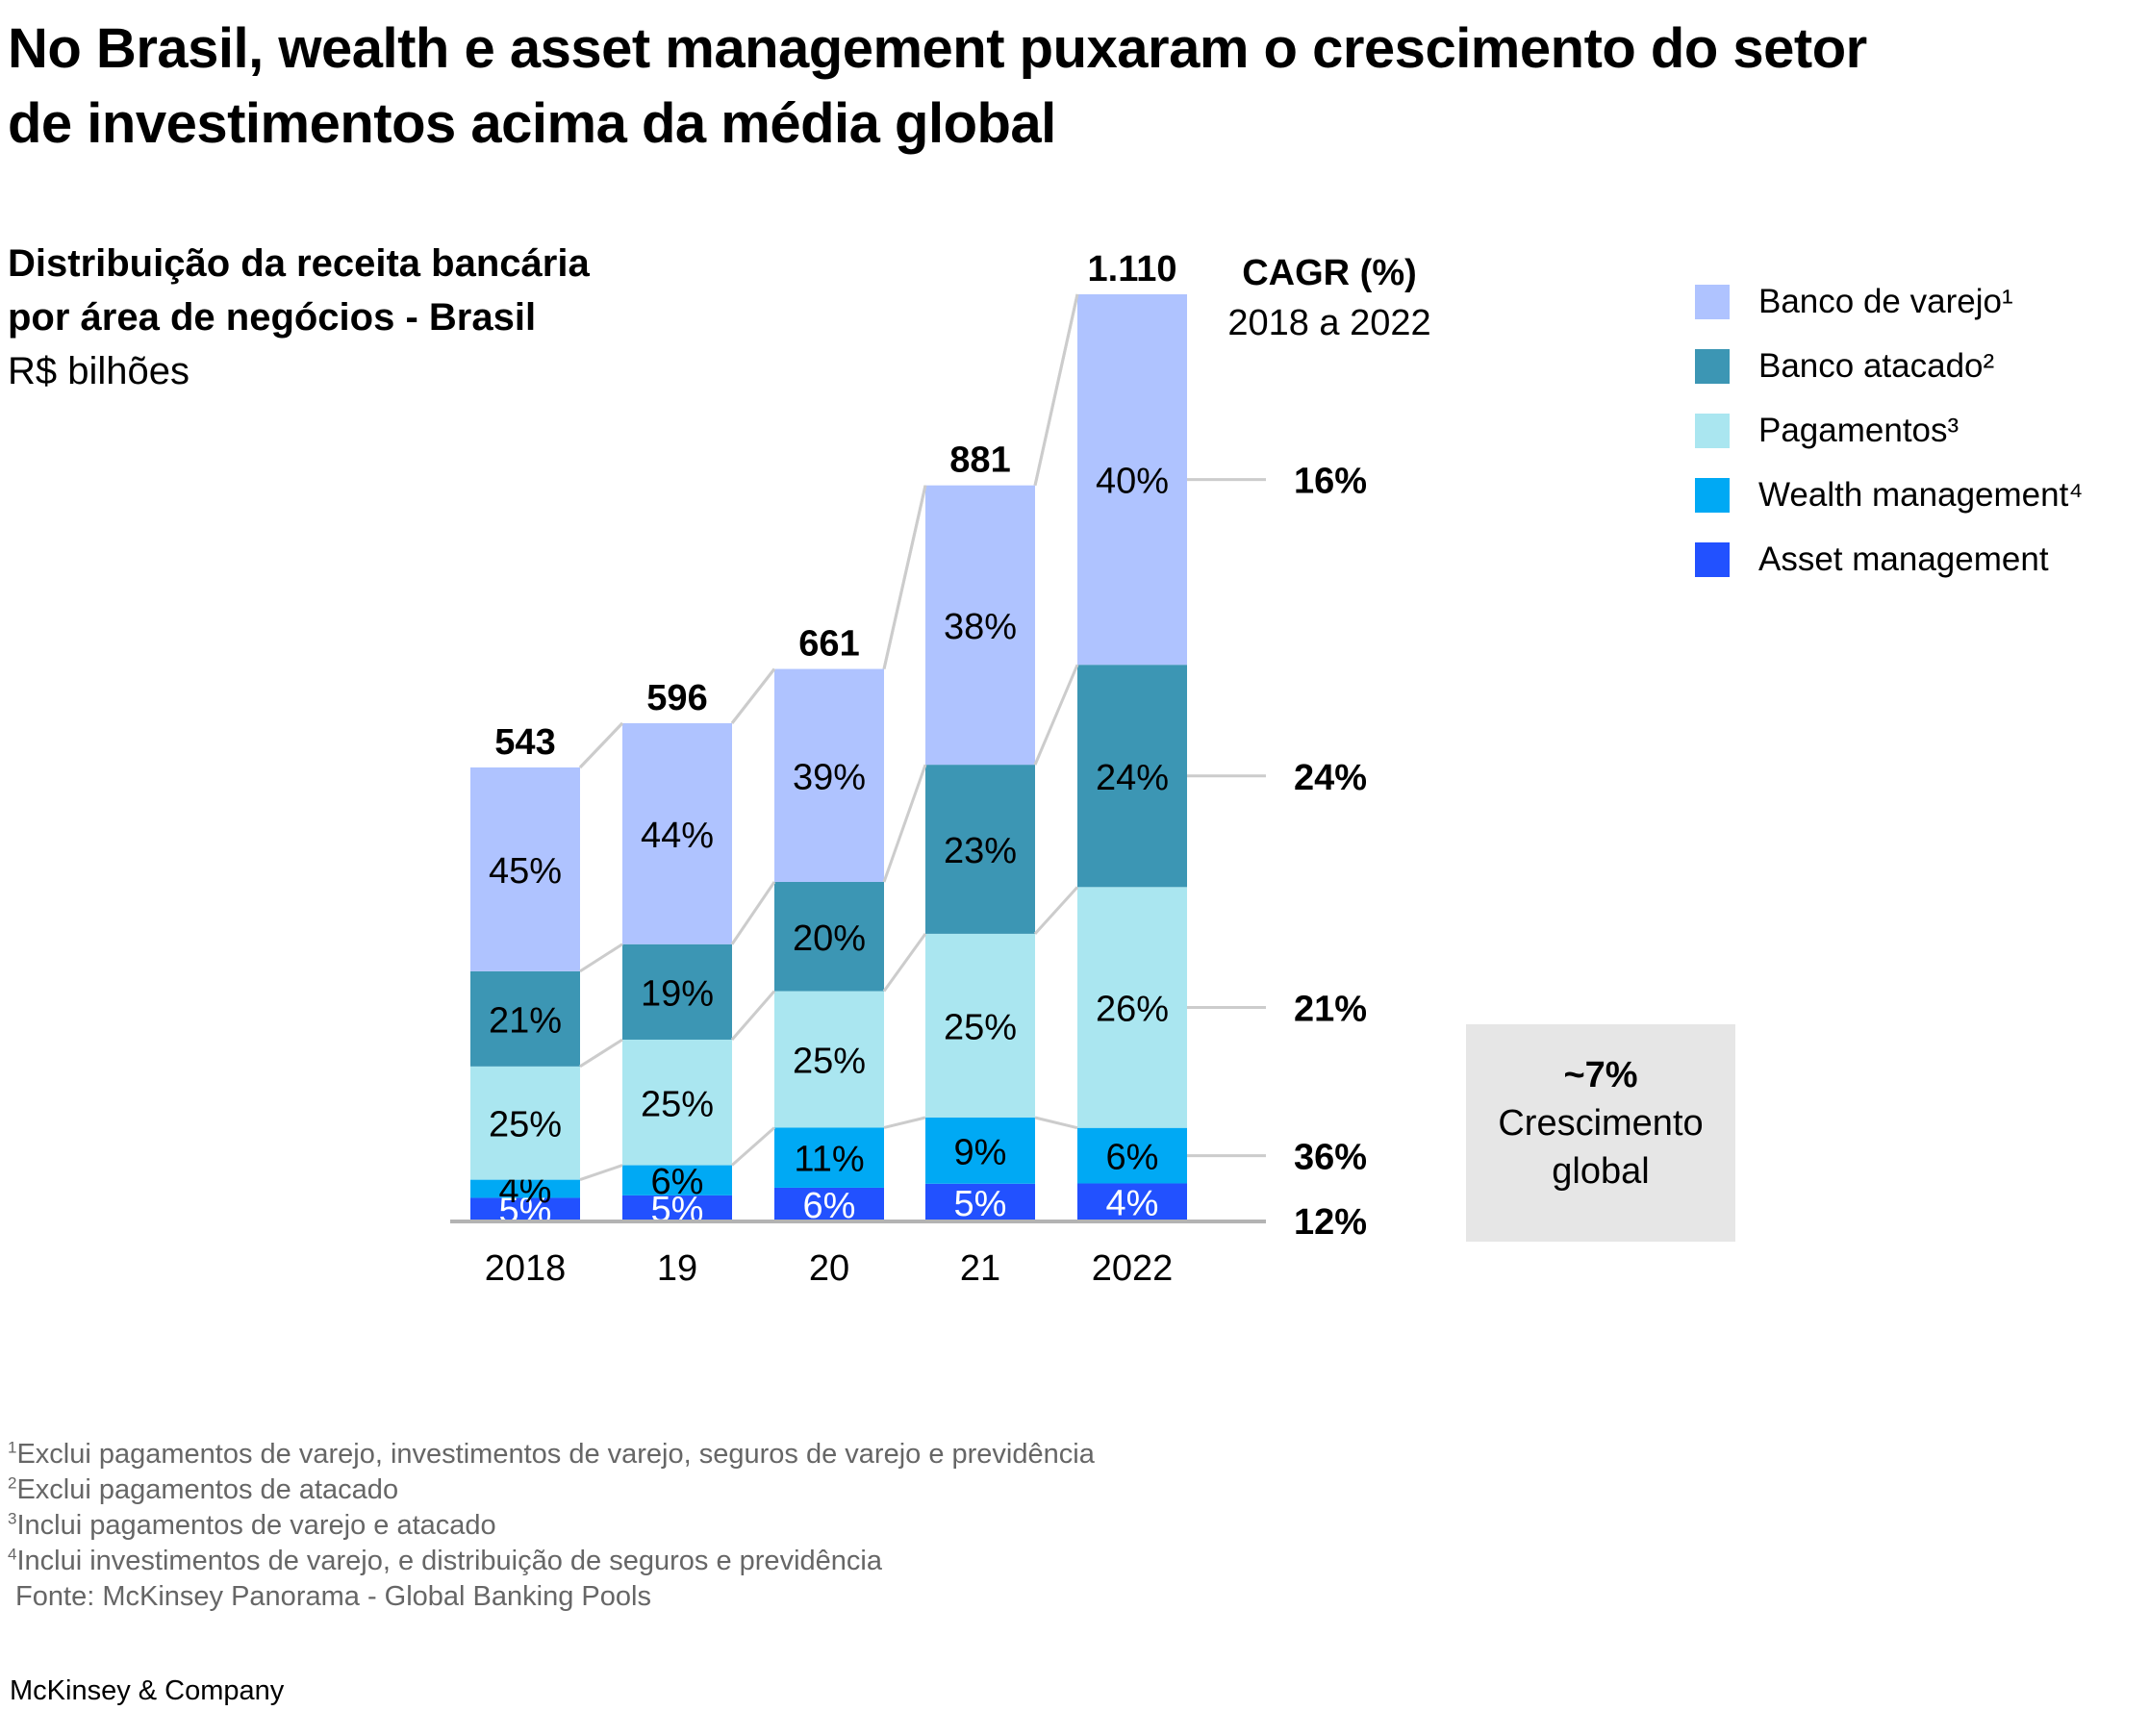 Image resolution: width=2149 pixels, height=1736 pixels. I want to click on unit-label: R$ bilhões, so click(99, 371).